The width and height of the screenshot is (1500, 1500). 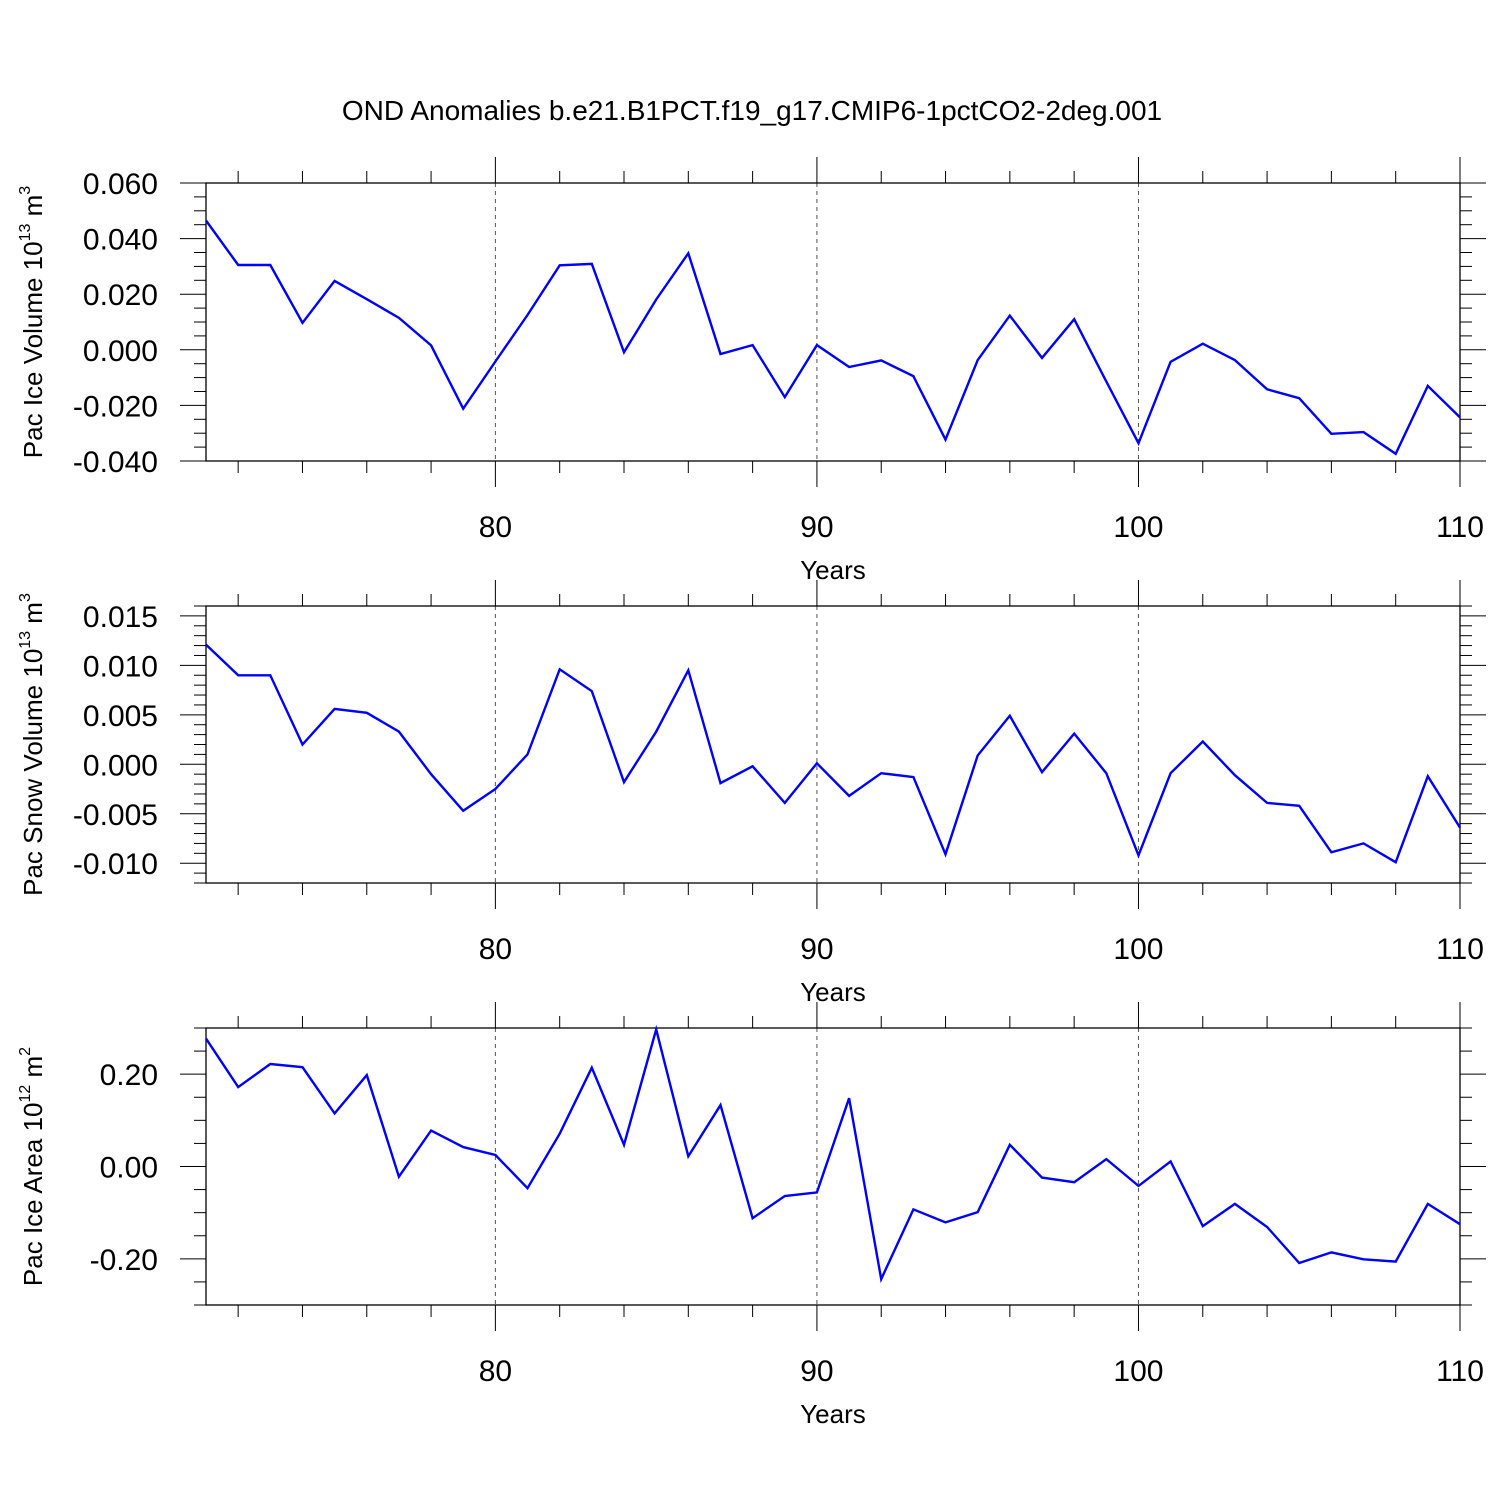 I want to click on y-tick-label: -0.005, so click(x=115, y=815).